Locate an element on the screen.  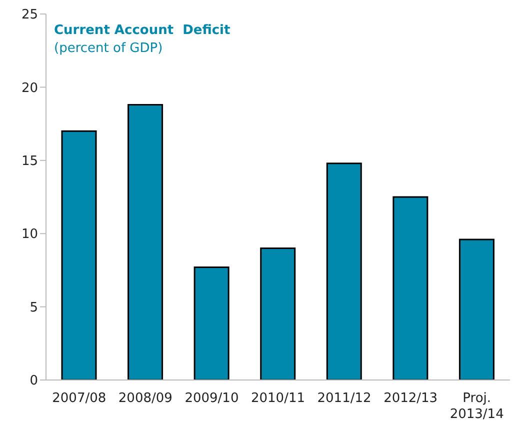
y-tick-label: 5 is located at coordinates (34, 308).